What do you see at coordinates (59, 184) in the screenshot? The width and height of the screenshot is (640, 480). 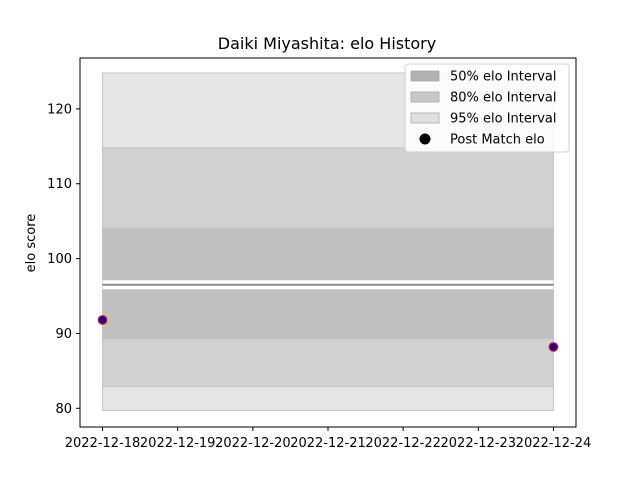 I see `y-tick-label-4: 110` at bounding box center [59, 184].